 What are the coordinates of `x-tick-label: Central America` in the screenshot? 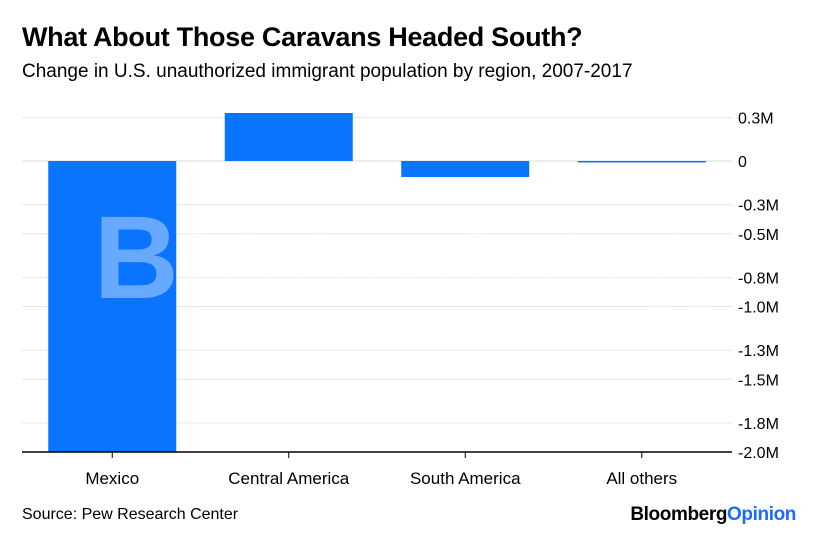 It's located at (288, 478).